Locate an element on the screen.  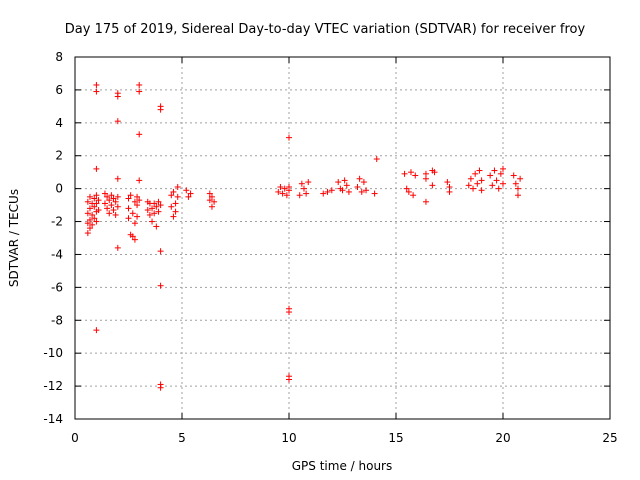
x-tick-label: 20 is located at coordinates (502, 438).